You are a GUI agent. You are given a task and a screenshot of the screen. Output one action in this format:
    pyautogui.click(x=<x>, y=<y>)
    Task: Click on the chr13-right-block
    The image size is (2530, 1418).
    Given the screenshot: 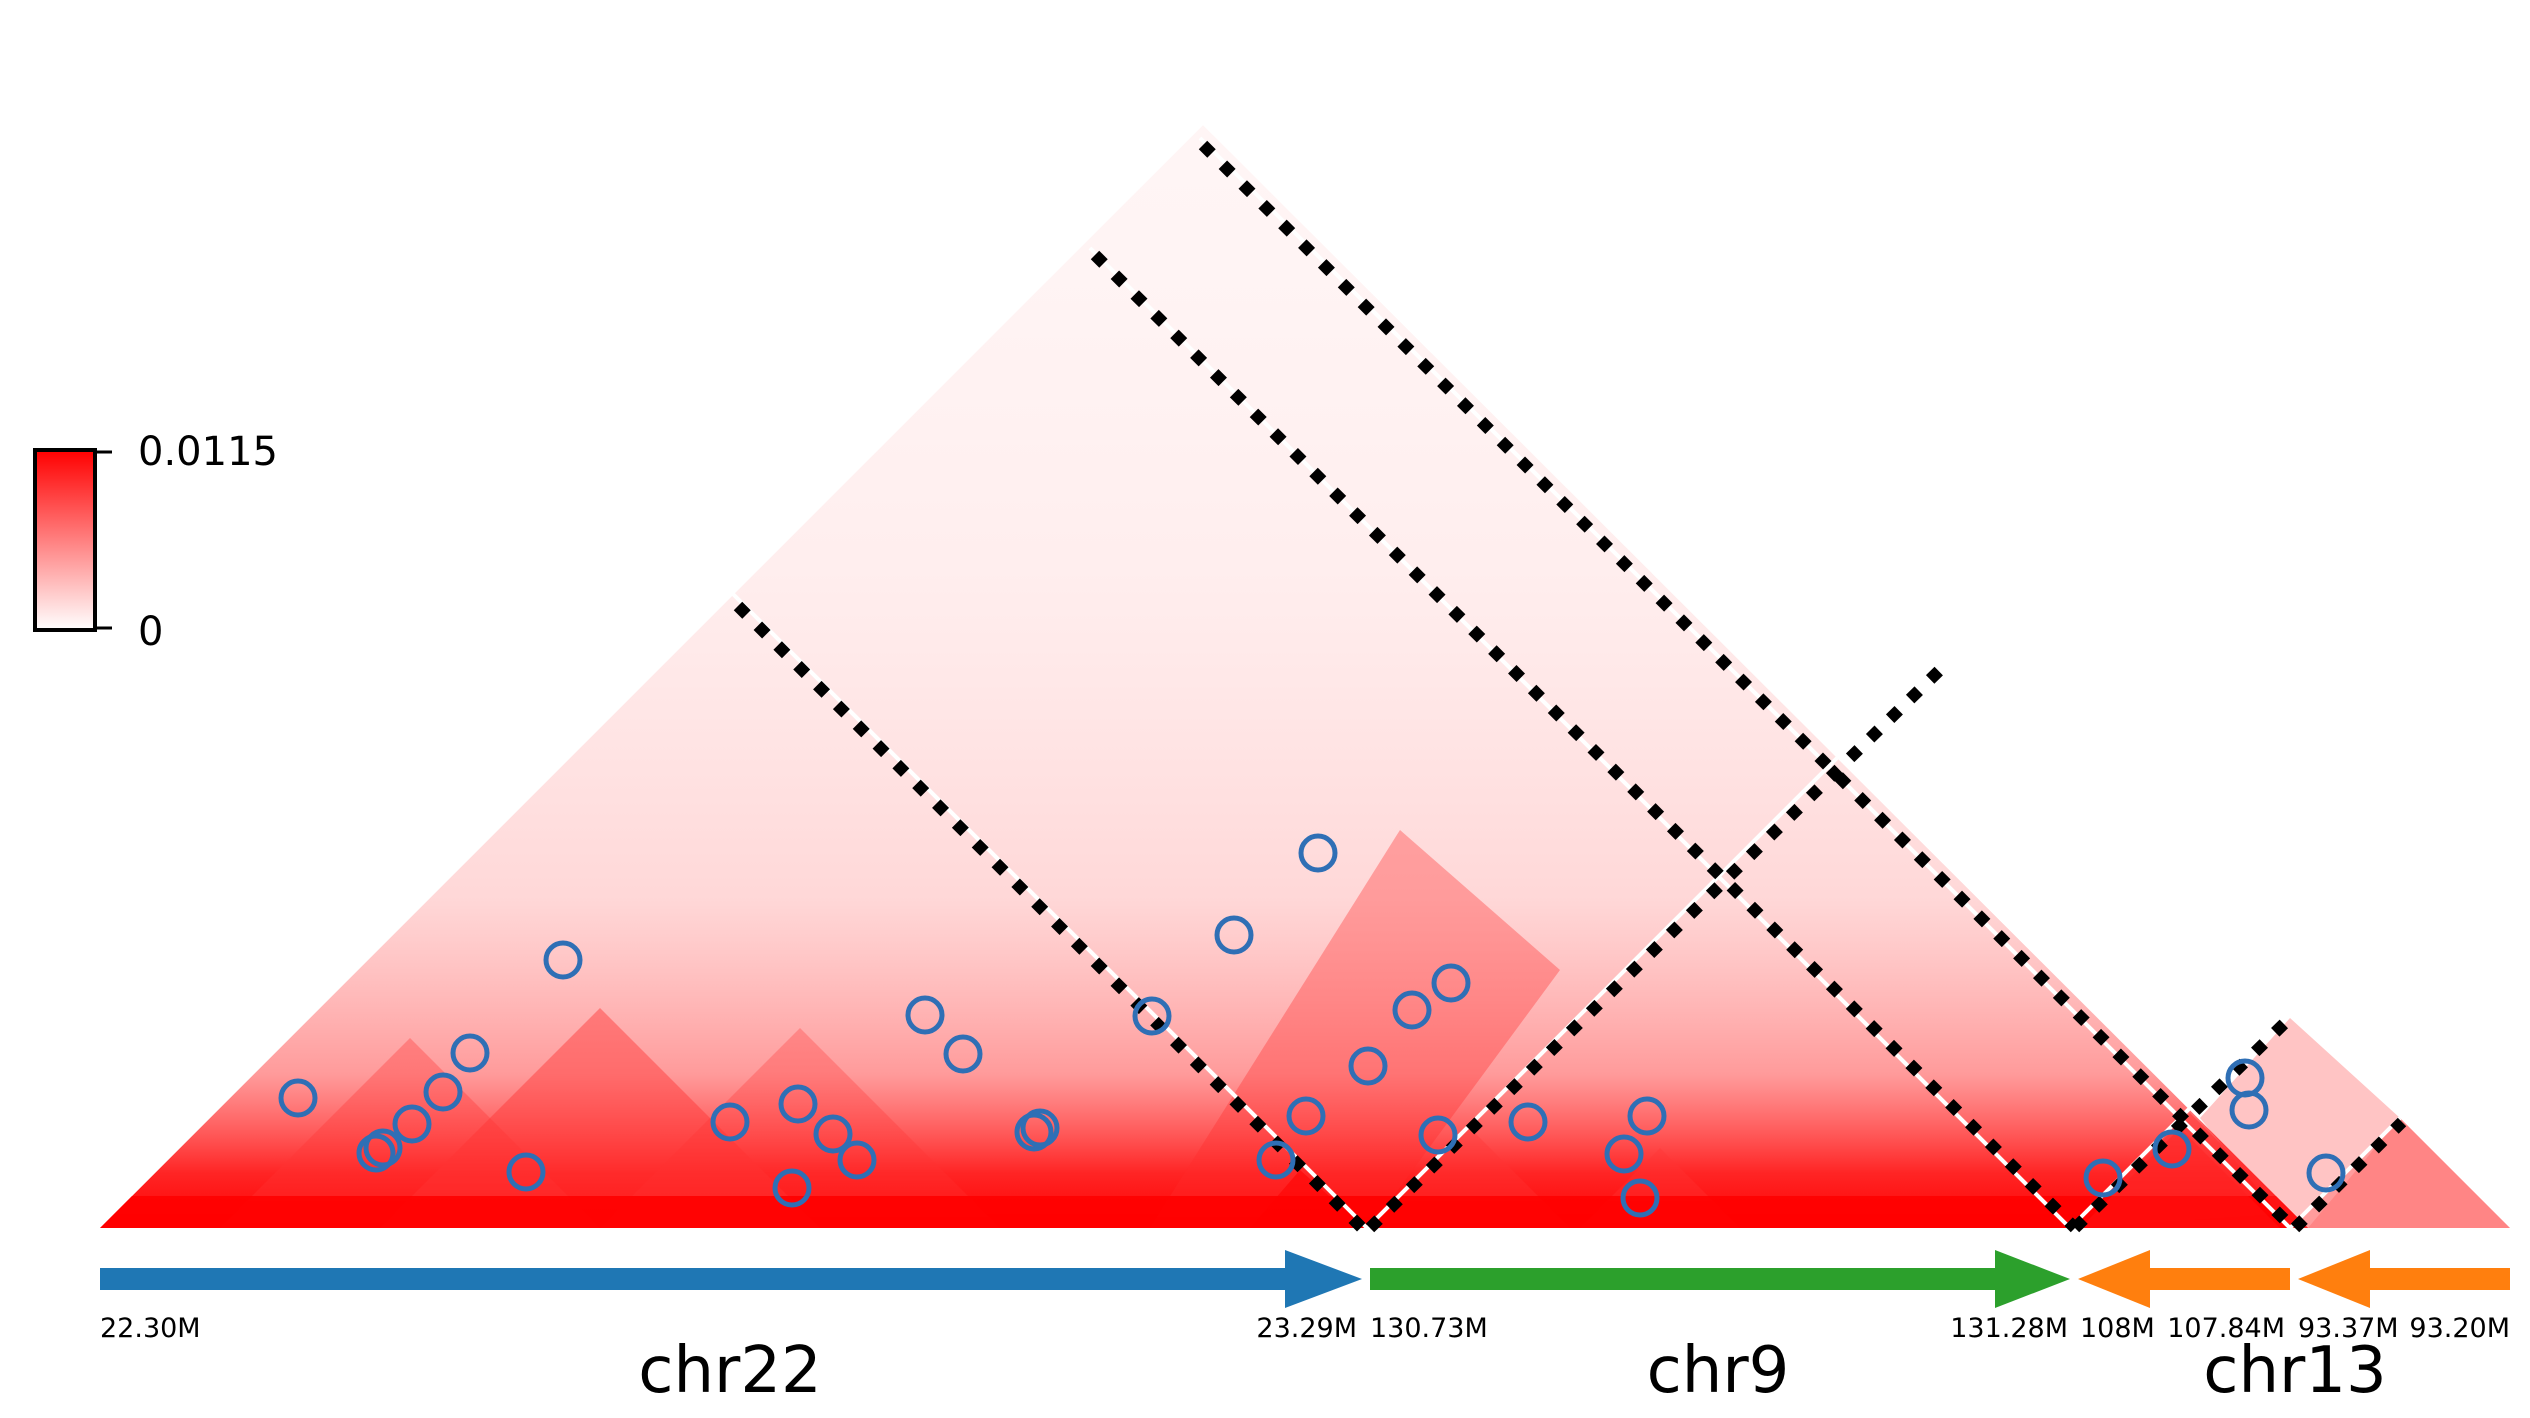 What is the action you would take?
    pyautogui.click(x=2400, y=1173)
    